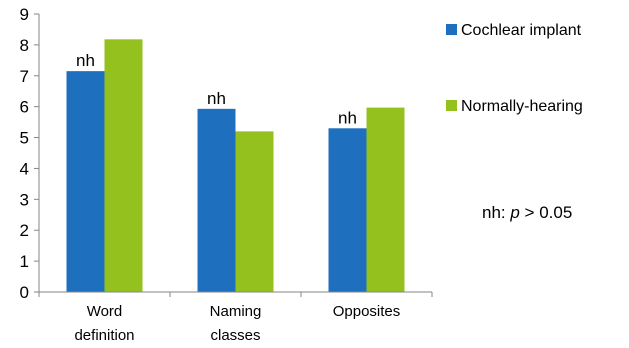 The height and width of the screenshot is (348, 629). What do you see at coordinates (24, 107) in the screenshot?
I see `y-tick-label: 6` at bounding box center [24, 107].